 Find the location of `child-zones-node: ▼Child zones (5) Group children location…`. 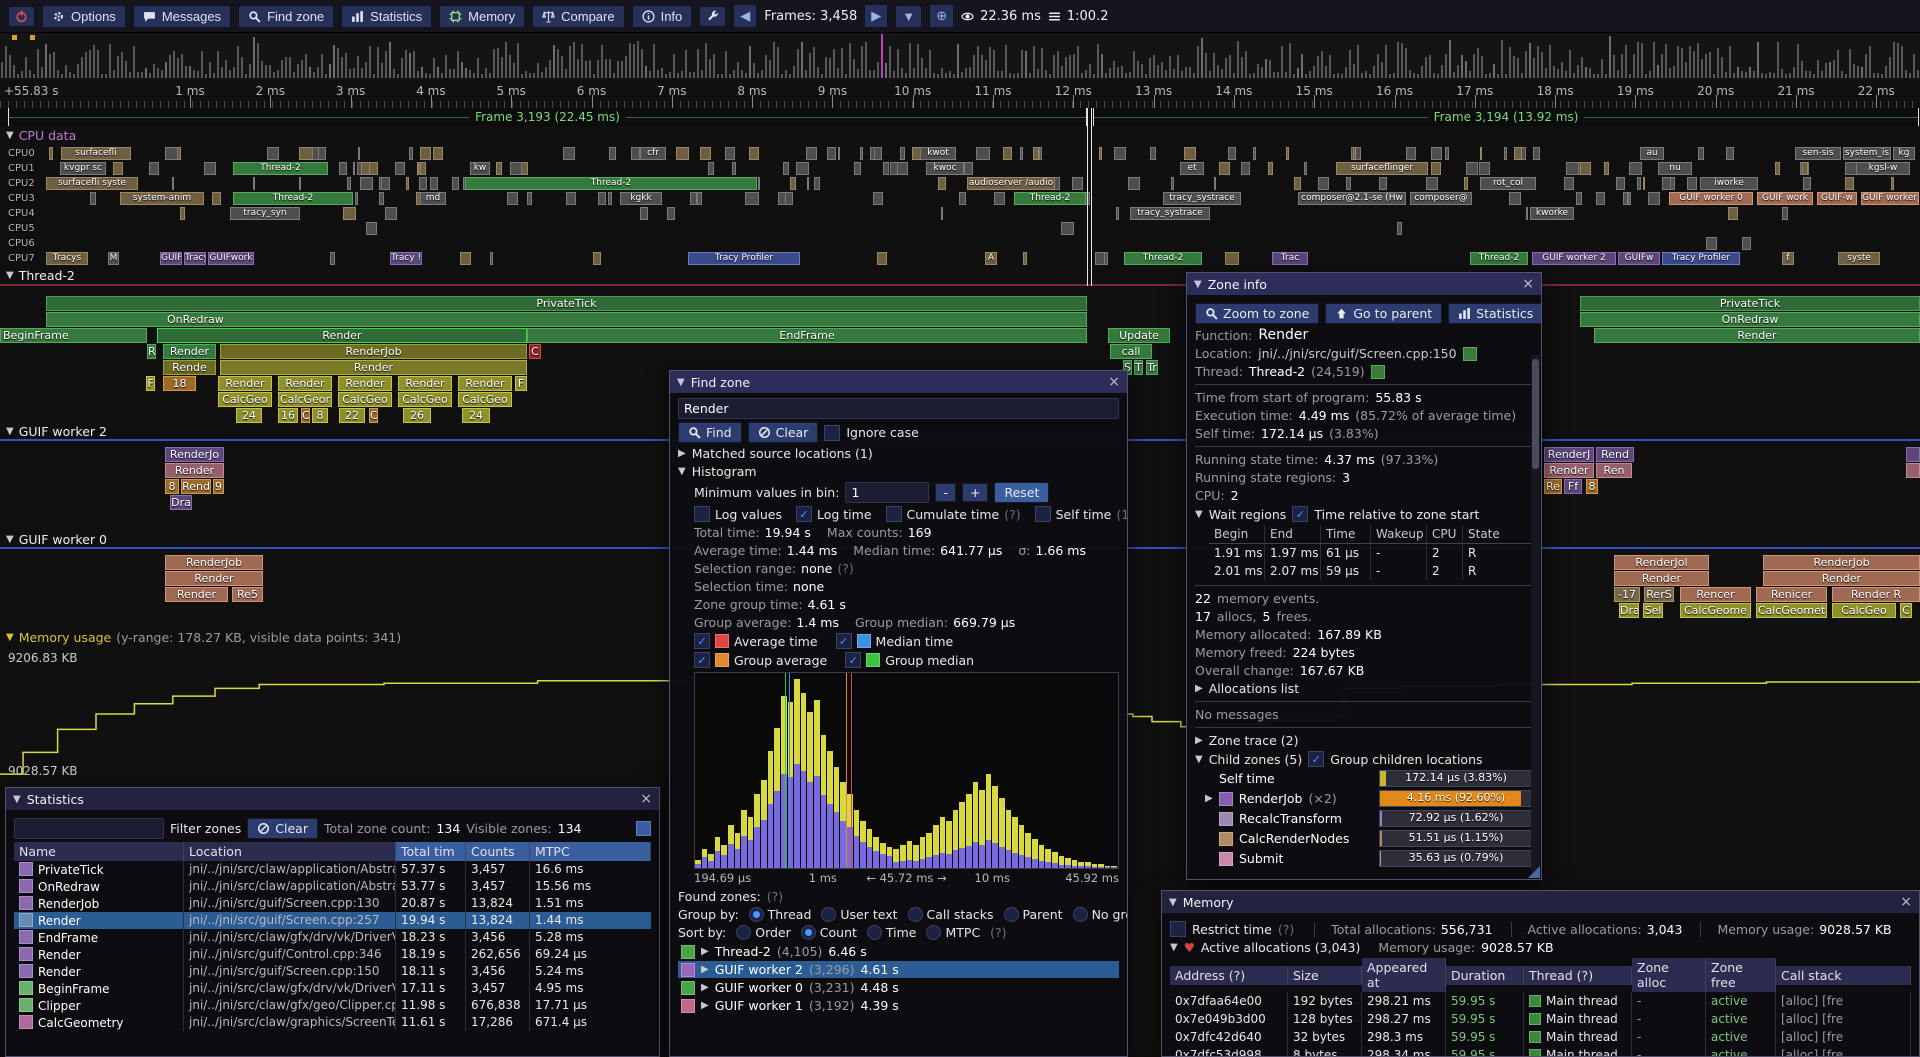

child-zones-node: ▼Child zones (5) Group children location… is located at coordinates (1364, 759).